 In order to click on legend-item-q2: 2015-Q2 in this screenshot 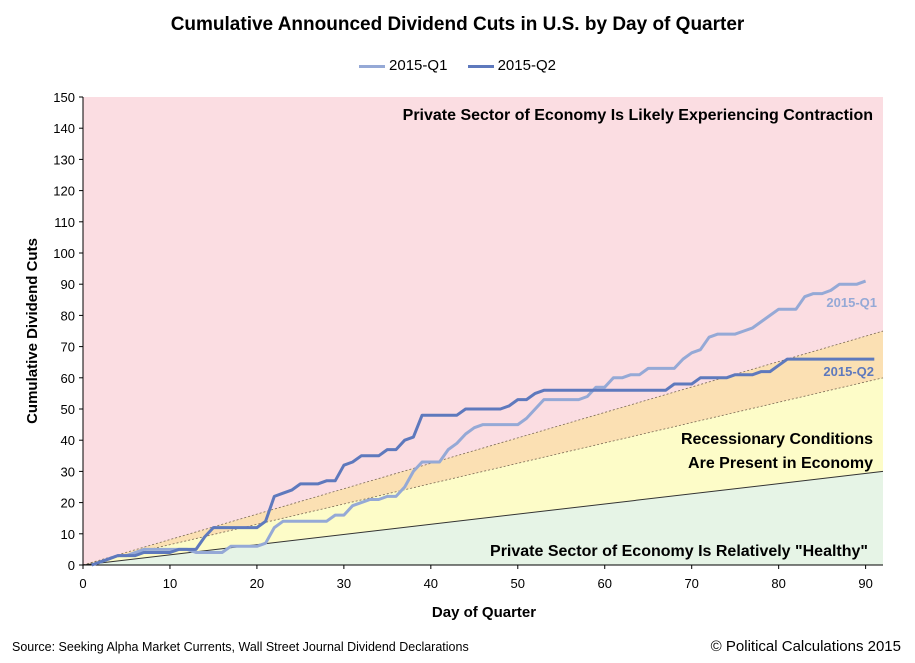, I will do `click(511, 65)`.